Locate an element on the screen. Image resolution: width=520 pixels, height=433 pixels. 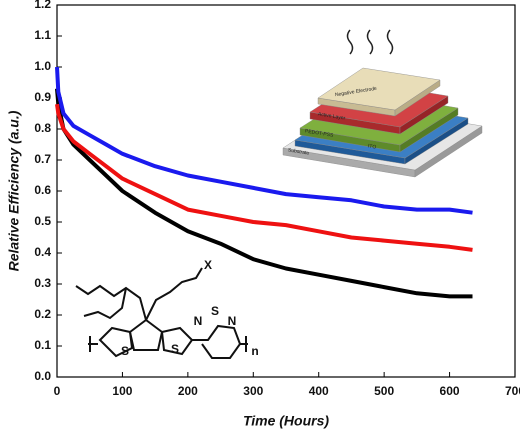
y-tick-label: 0.1 is located at coordinates (42, 345).